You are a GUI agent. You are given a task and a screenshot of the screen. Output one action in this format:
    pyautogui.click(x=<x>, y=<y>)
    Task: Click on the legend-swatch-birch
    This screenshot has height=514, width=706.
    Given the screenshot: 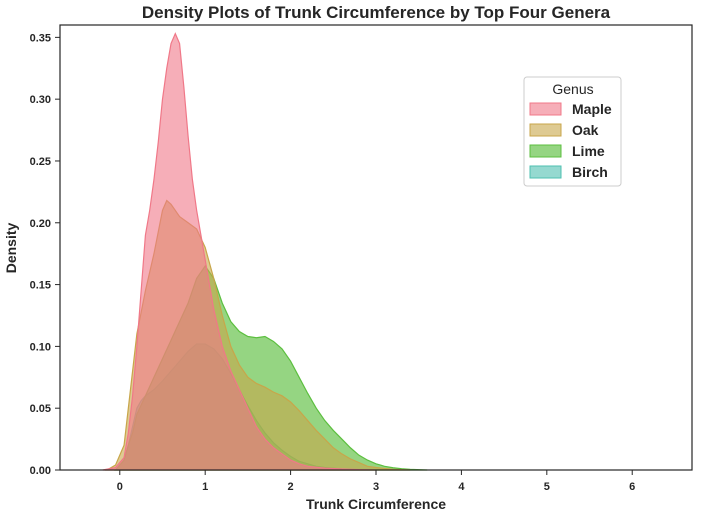 What is the action you would take?
    pyautogui.click(x=545, y=172)
    